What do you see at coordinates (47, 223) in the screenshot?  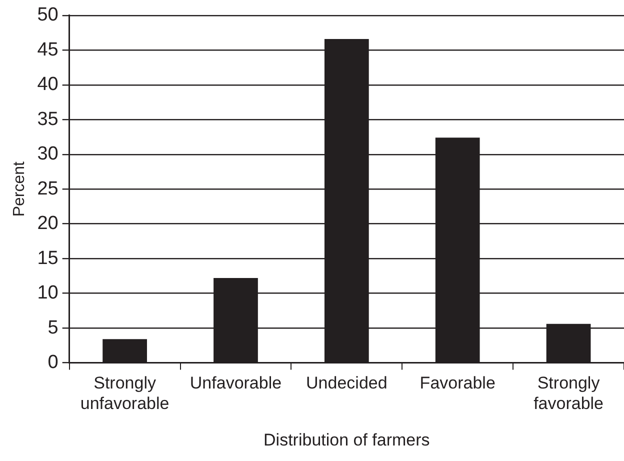 I see `y-tick-label: 20` at bounding box center [47, 223].